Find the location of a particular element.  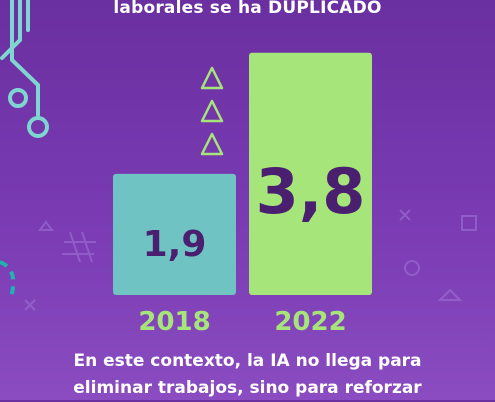

up-triangles is located at coordinates (212, 111).